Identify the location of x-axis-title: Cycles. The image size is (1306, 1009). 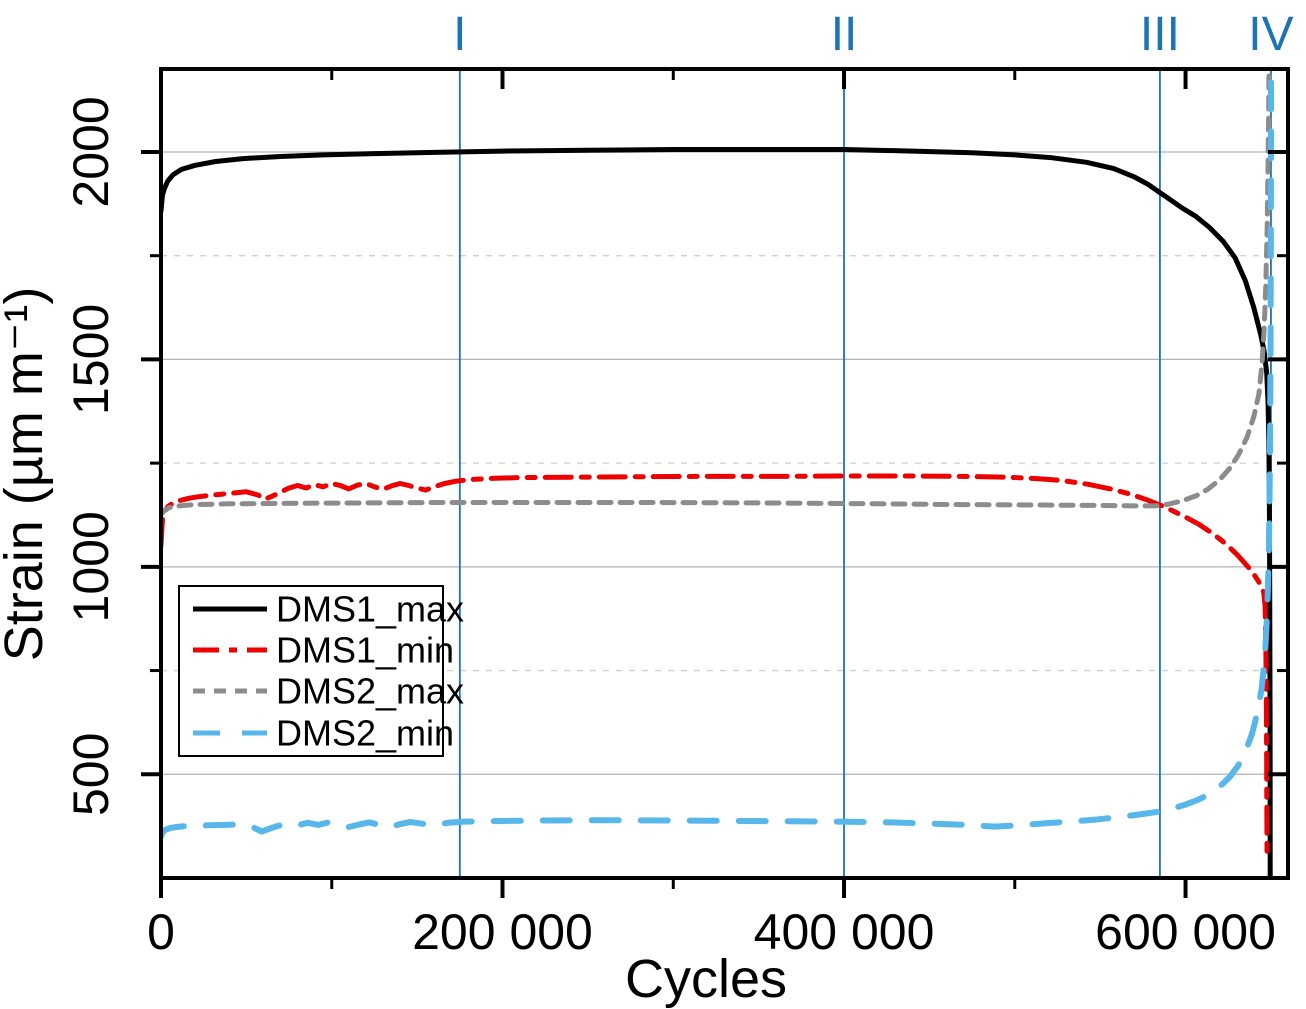
(706, 979).